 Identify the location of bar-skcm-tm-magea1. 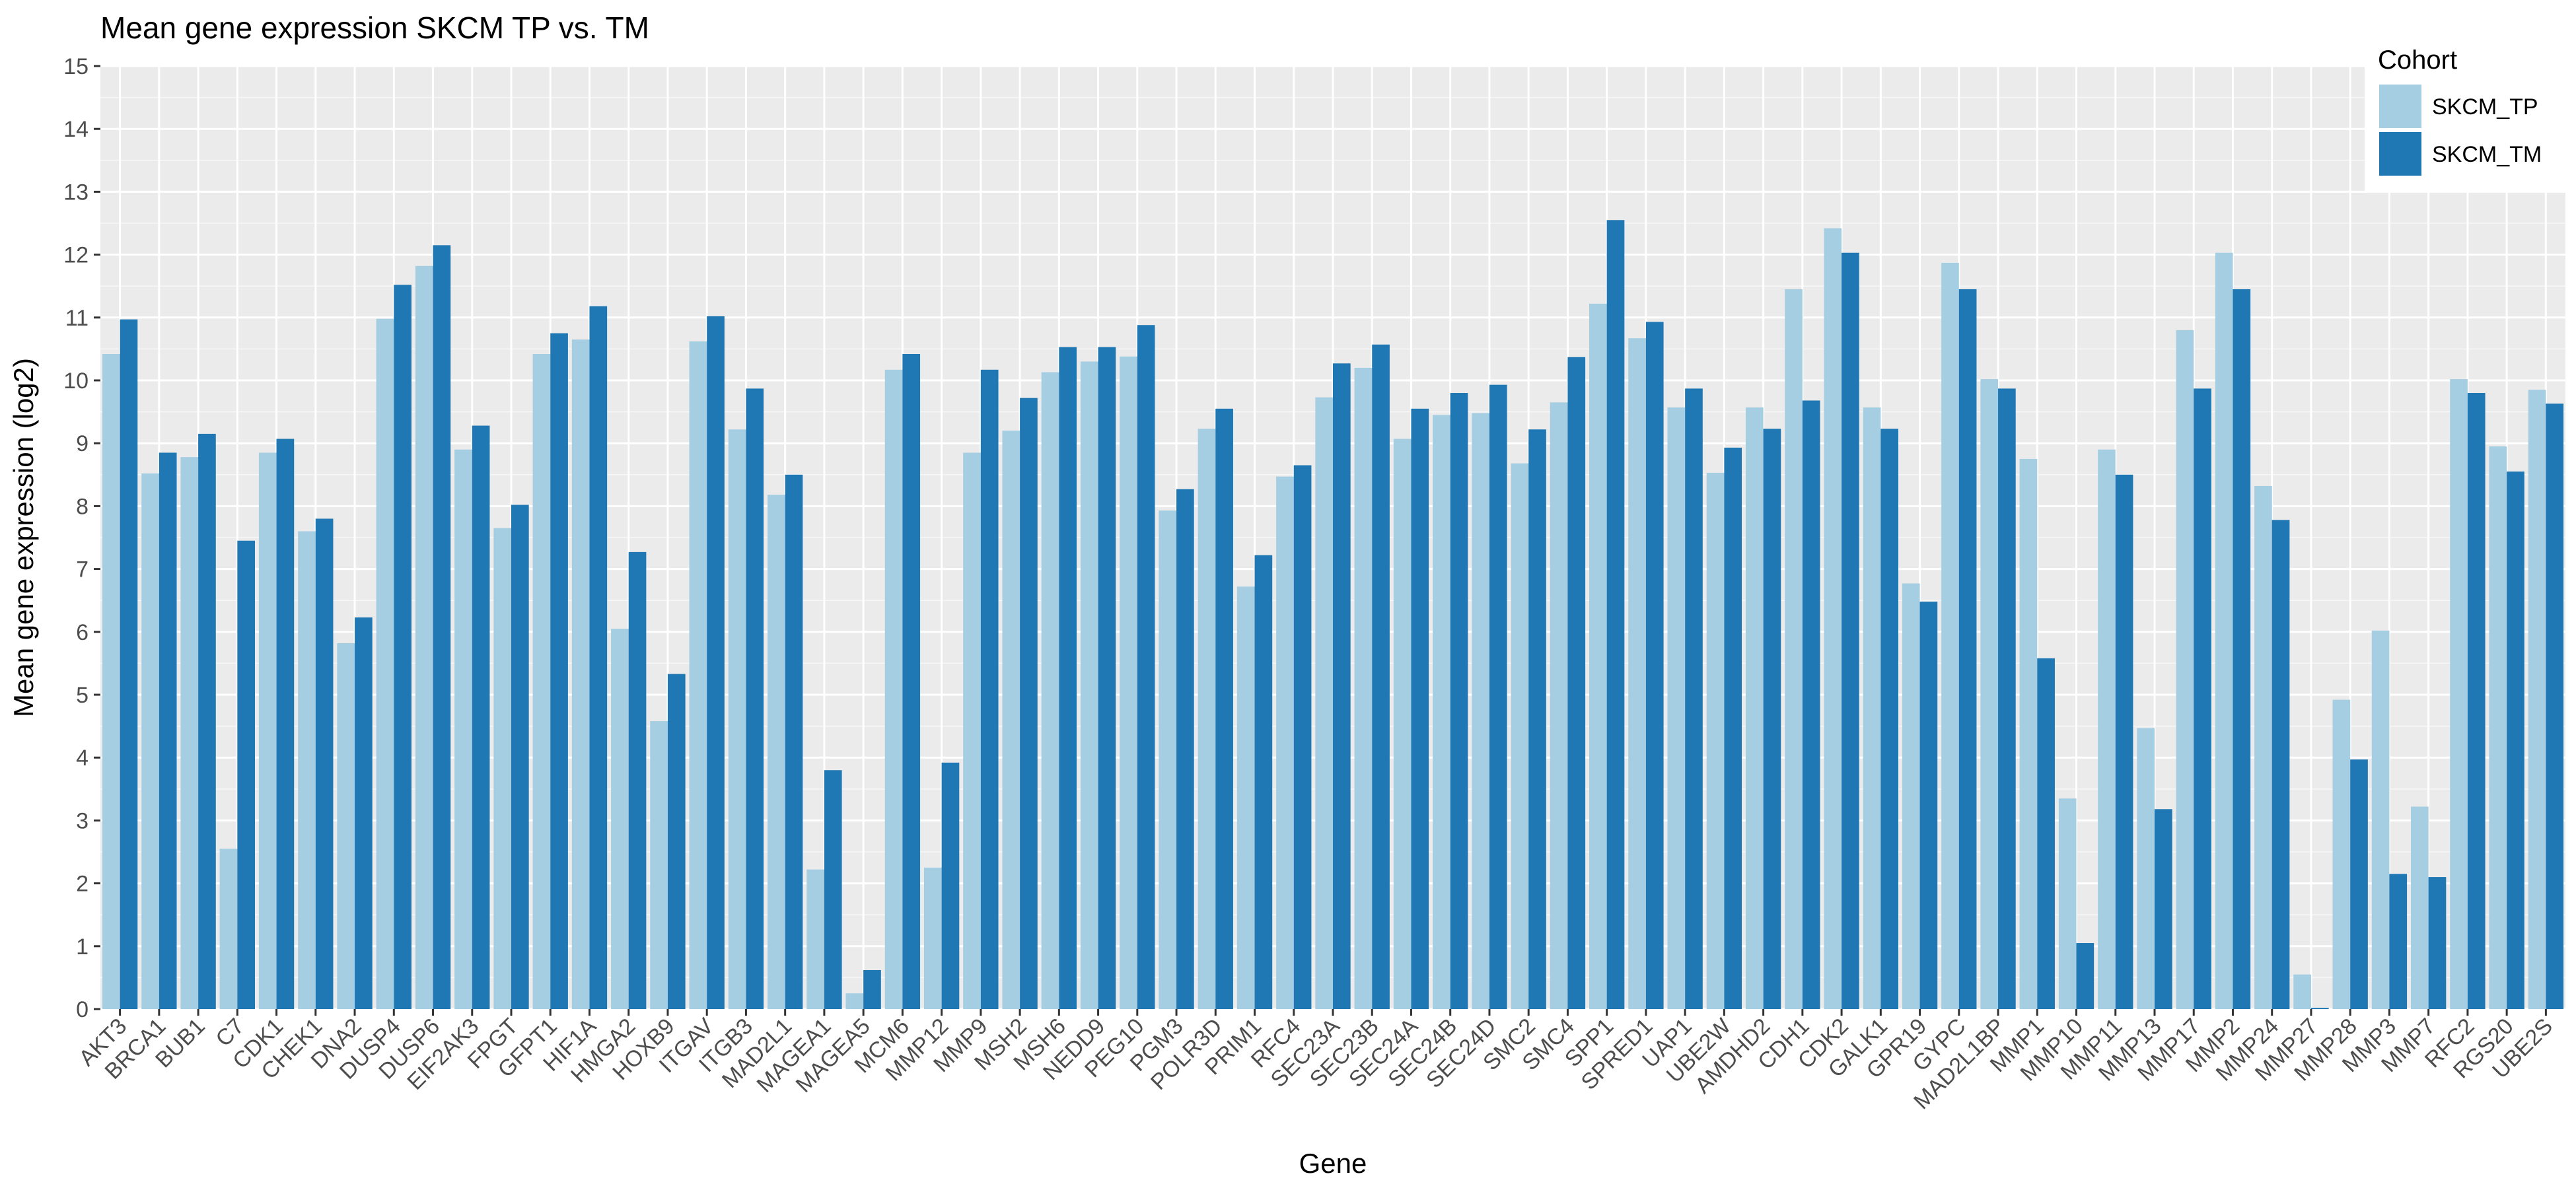
(833, 890).